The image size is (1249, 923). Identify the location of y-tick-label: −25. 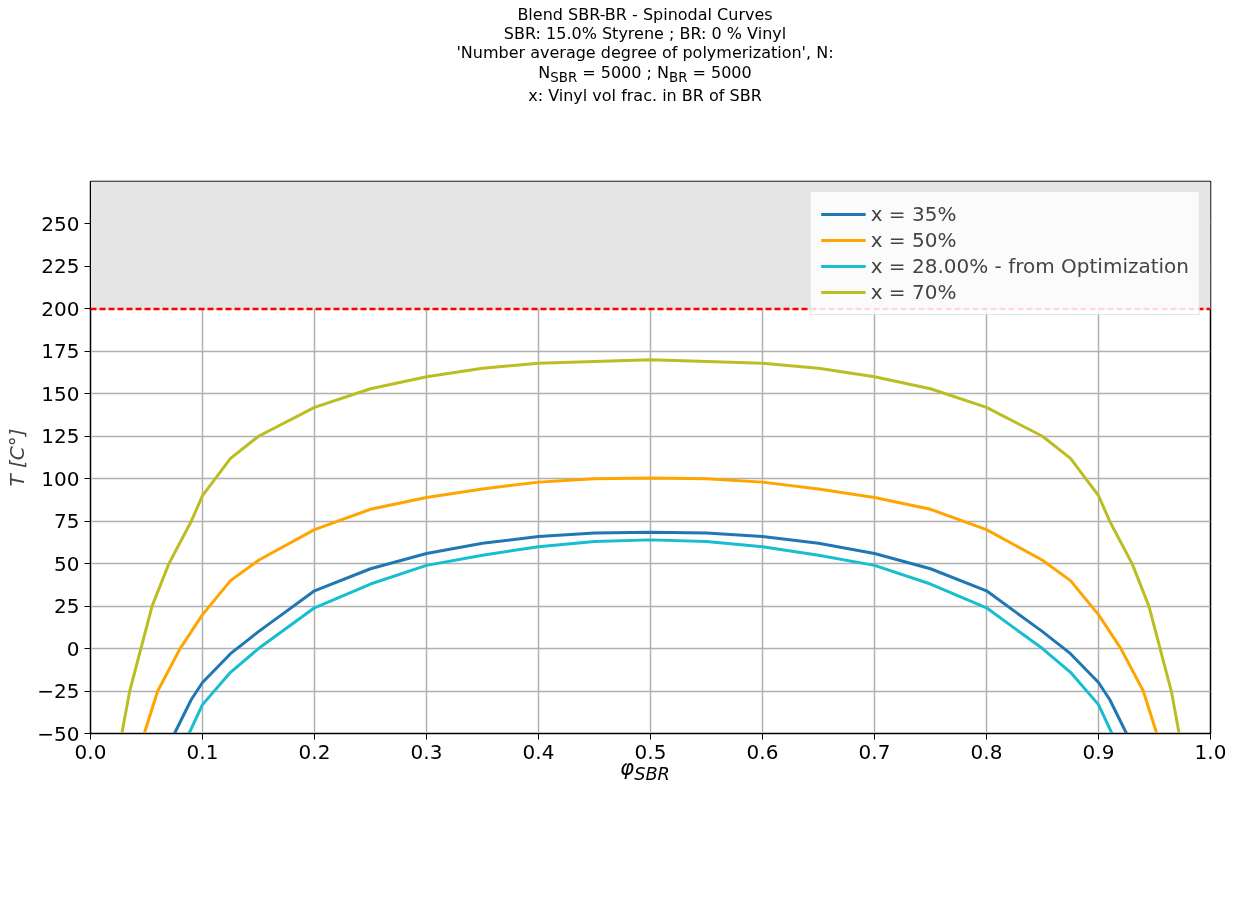
(58, 690).